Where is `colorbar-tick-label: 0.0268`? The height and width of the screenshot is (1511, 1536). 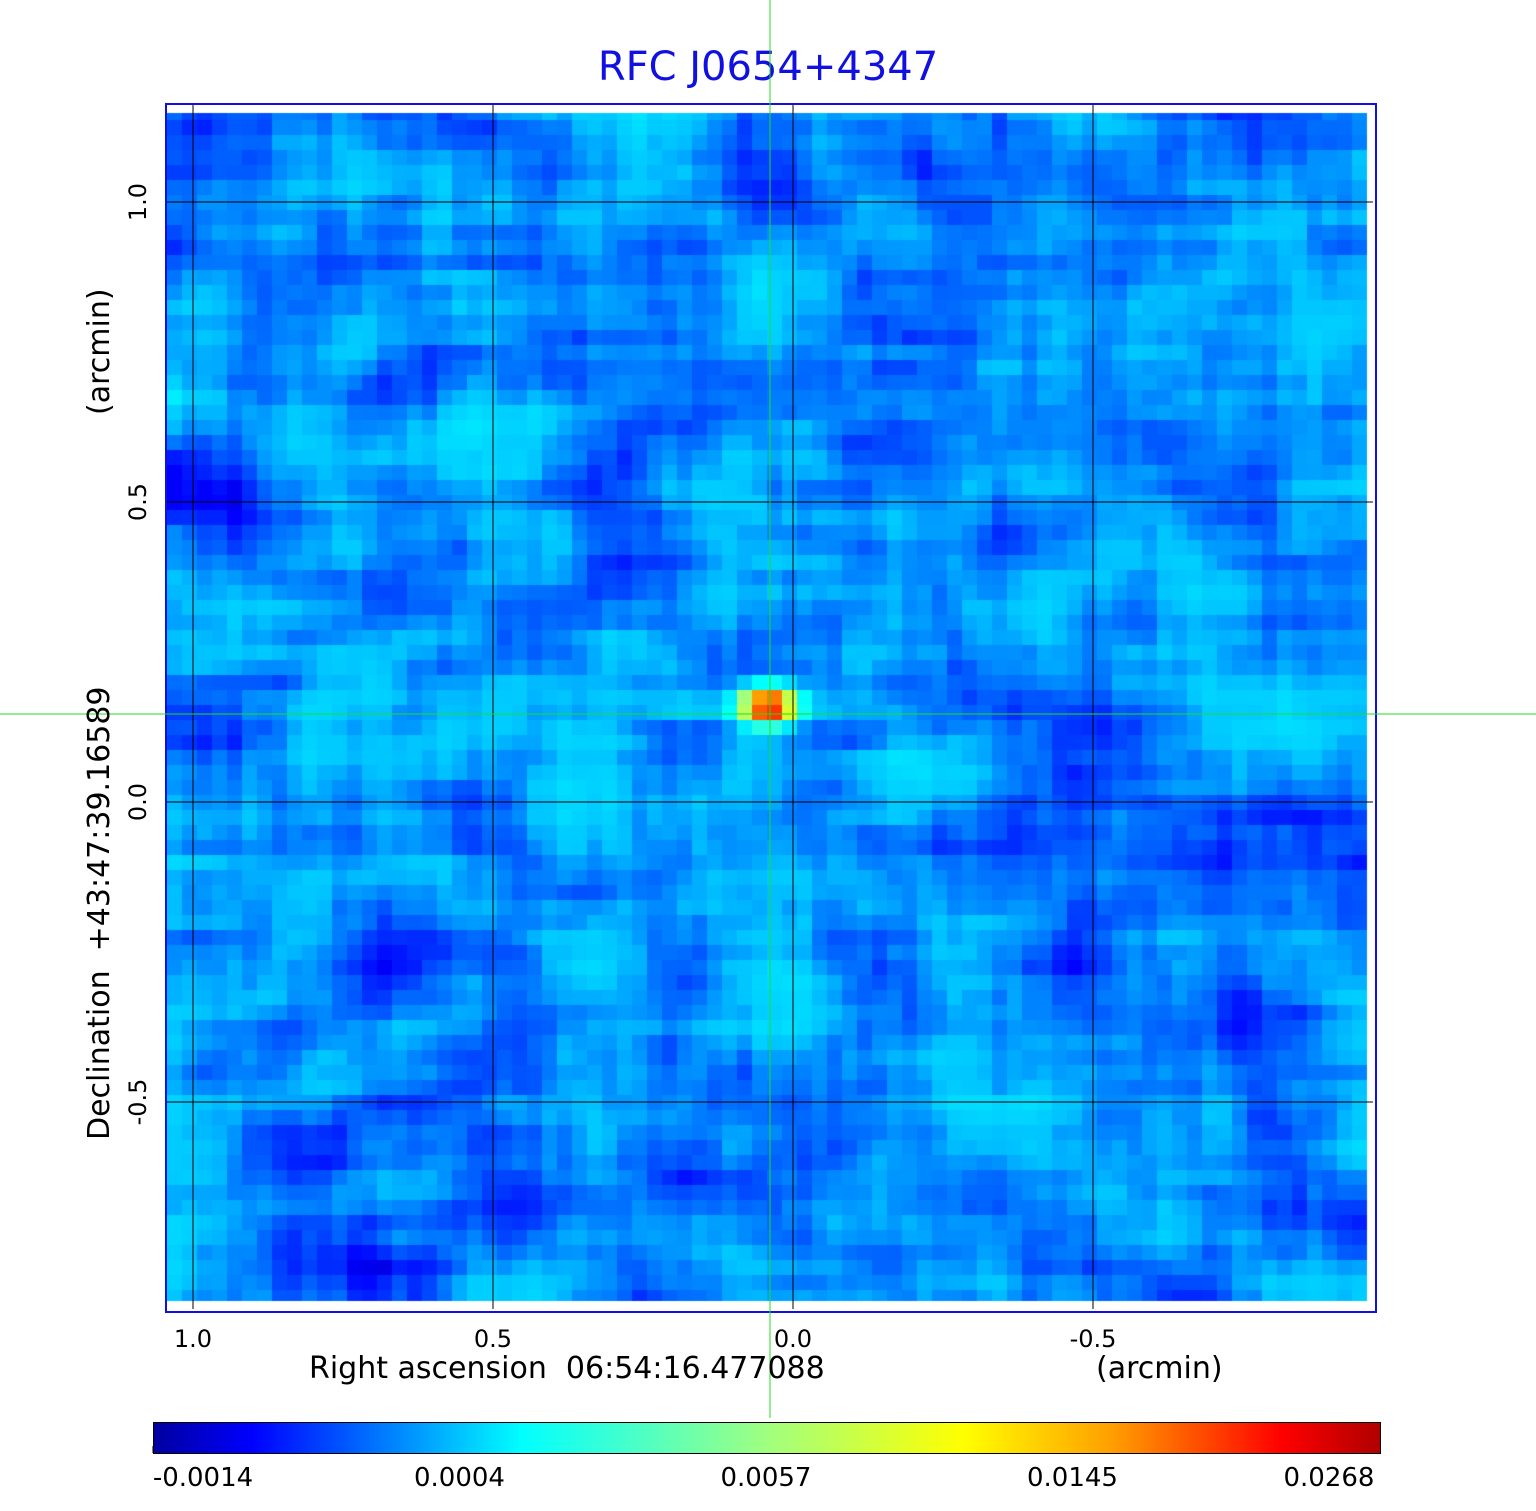
colorbar-tick-label: 0.0268 is located at coordinates (1329, 1478).